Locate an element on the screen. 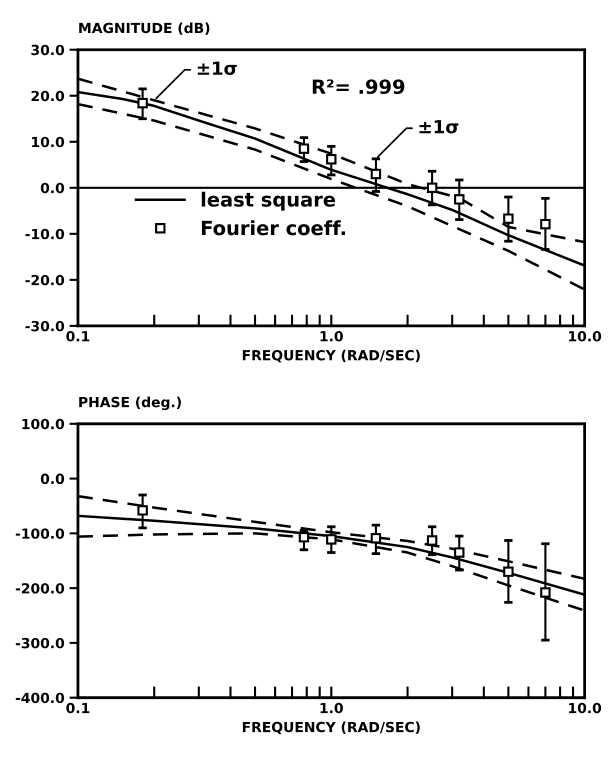 This screenshot has height=765, width=609. y-tick-label: -20.0 is located at coordinates (44, 280).